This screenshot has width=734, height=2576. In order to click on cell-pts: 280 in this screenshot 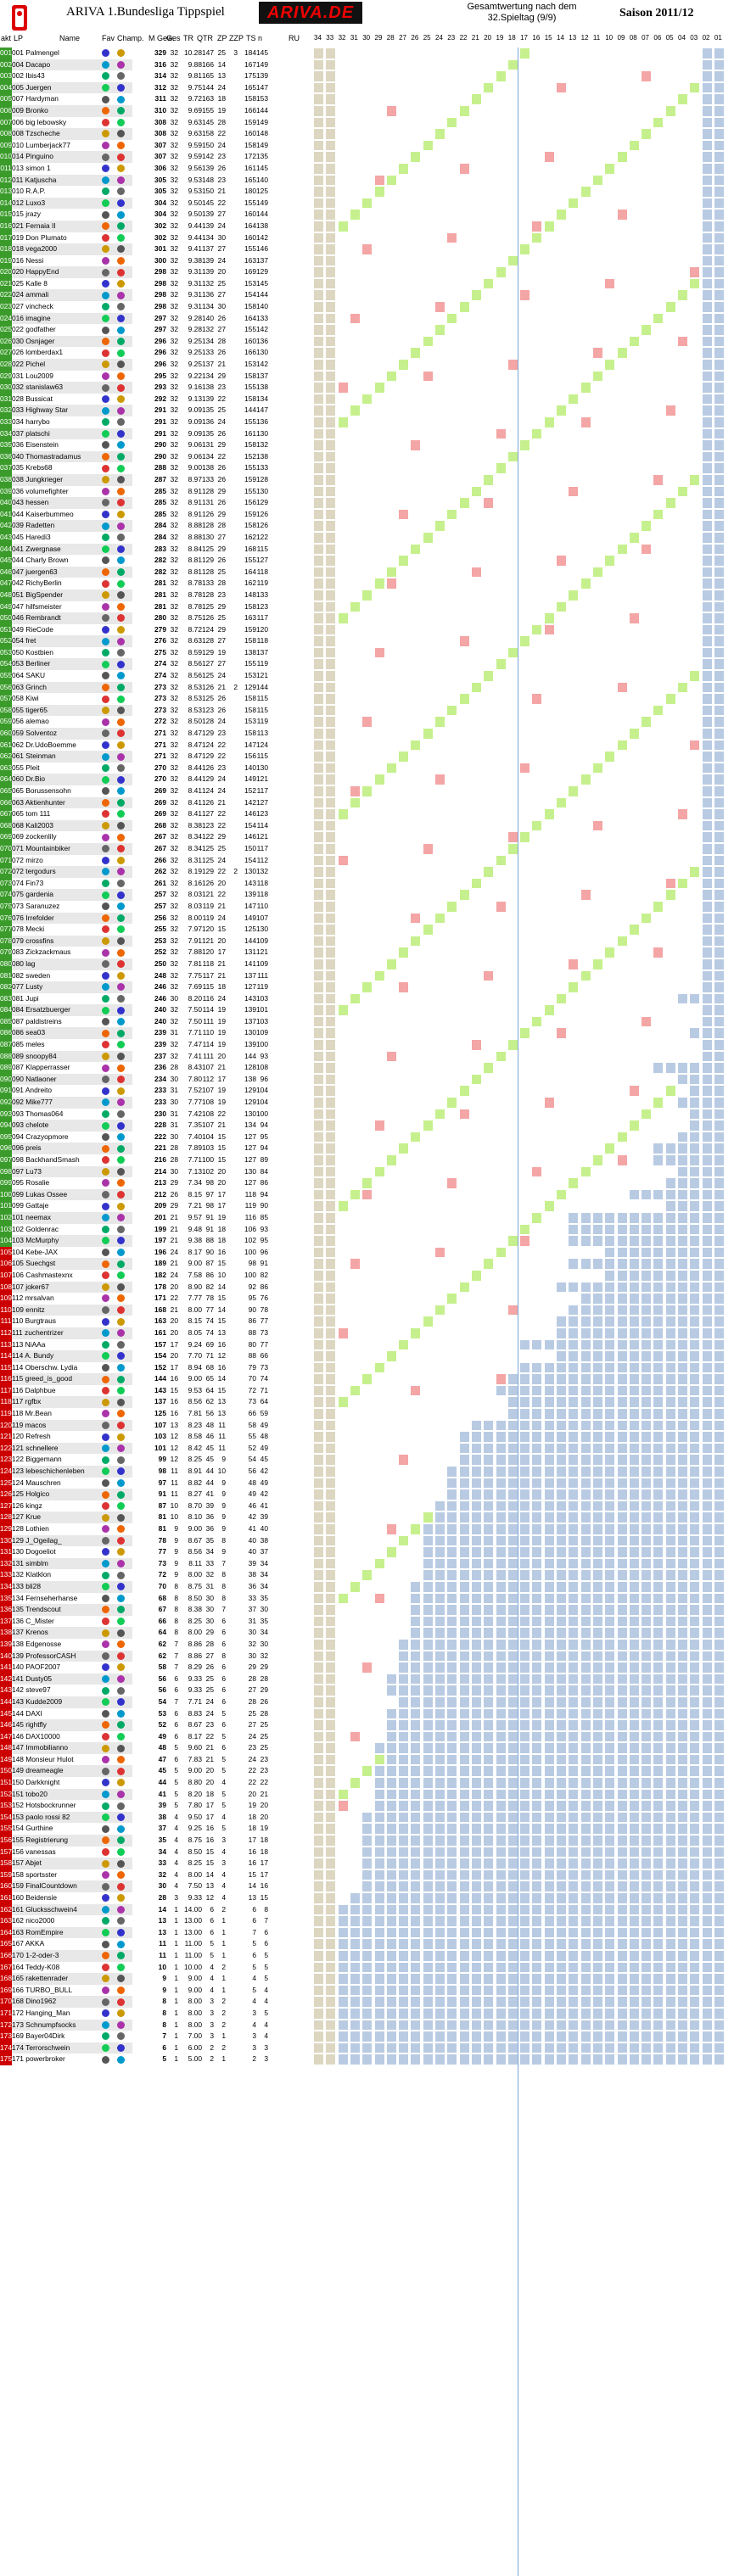, I will do `click(157, 618)`.